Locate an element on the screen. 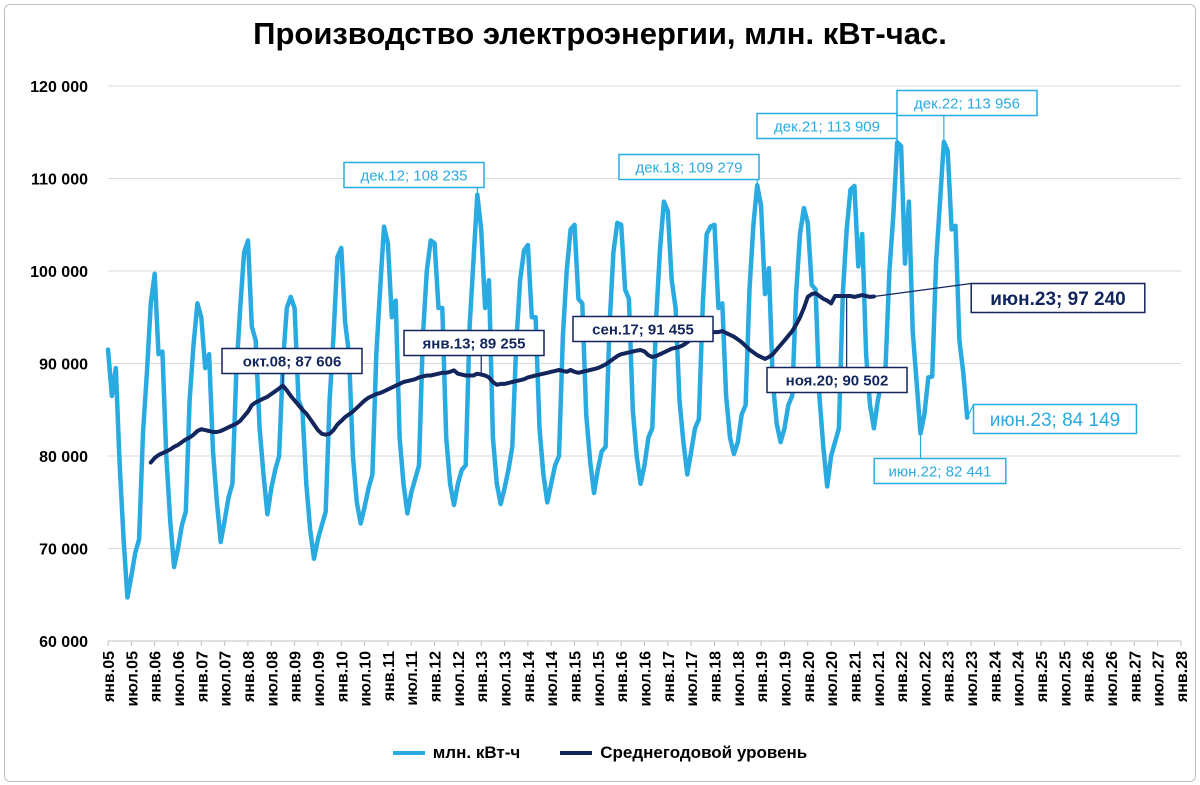  x-tick-label: июл.18 is located at coordinates (739, 679).